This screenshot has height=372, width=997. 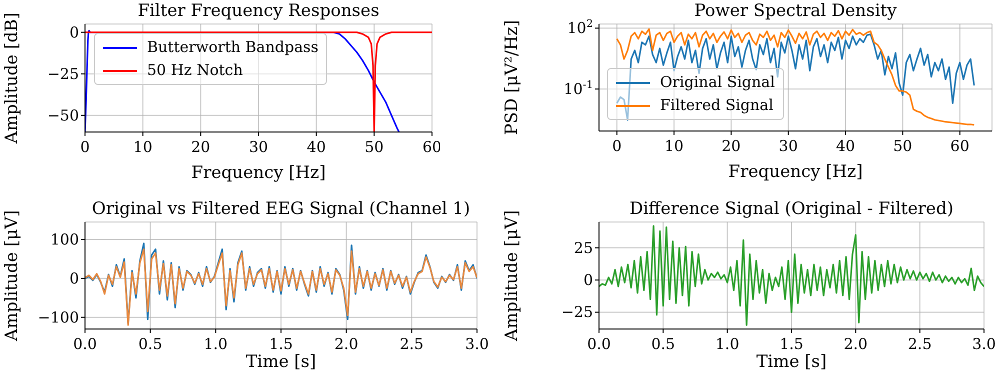 I want to click on y-tick-label: −50, so click(x=63, y=115).